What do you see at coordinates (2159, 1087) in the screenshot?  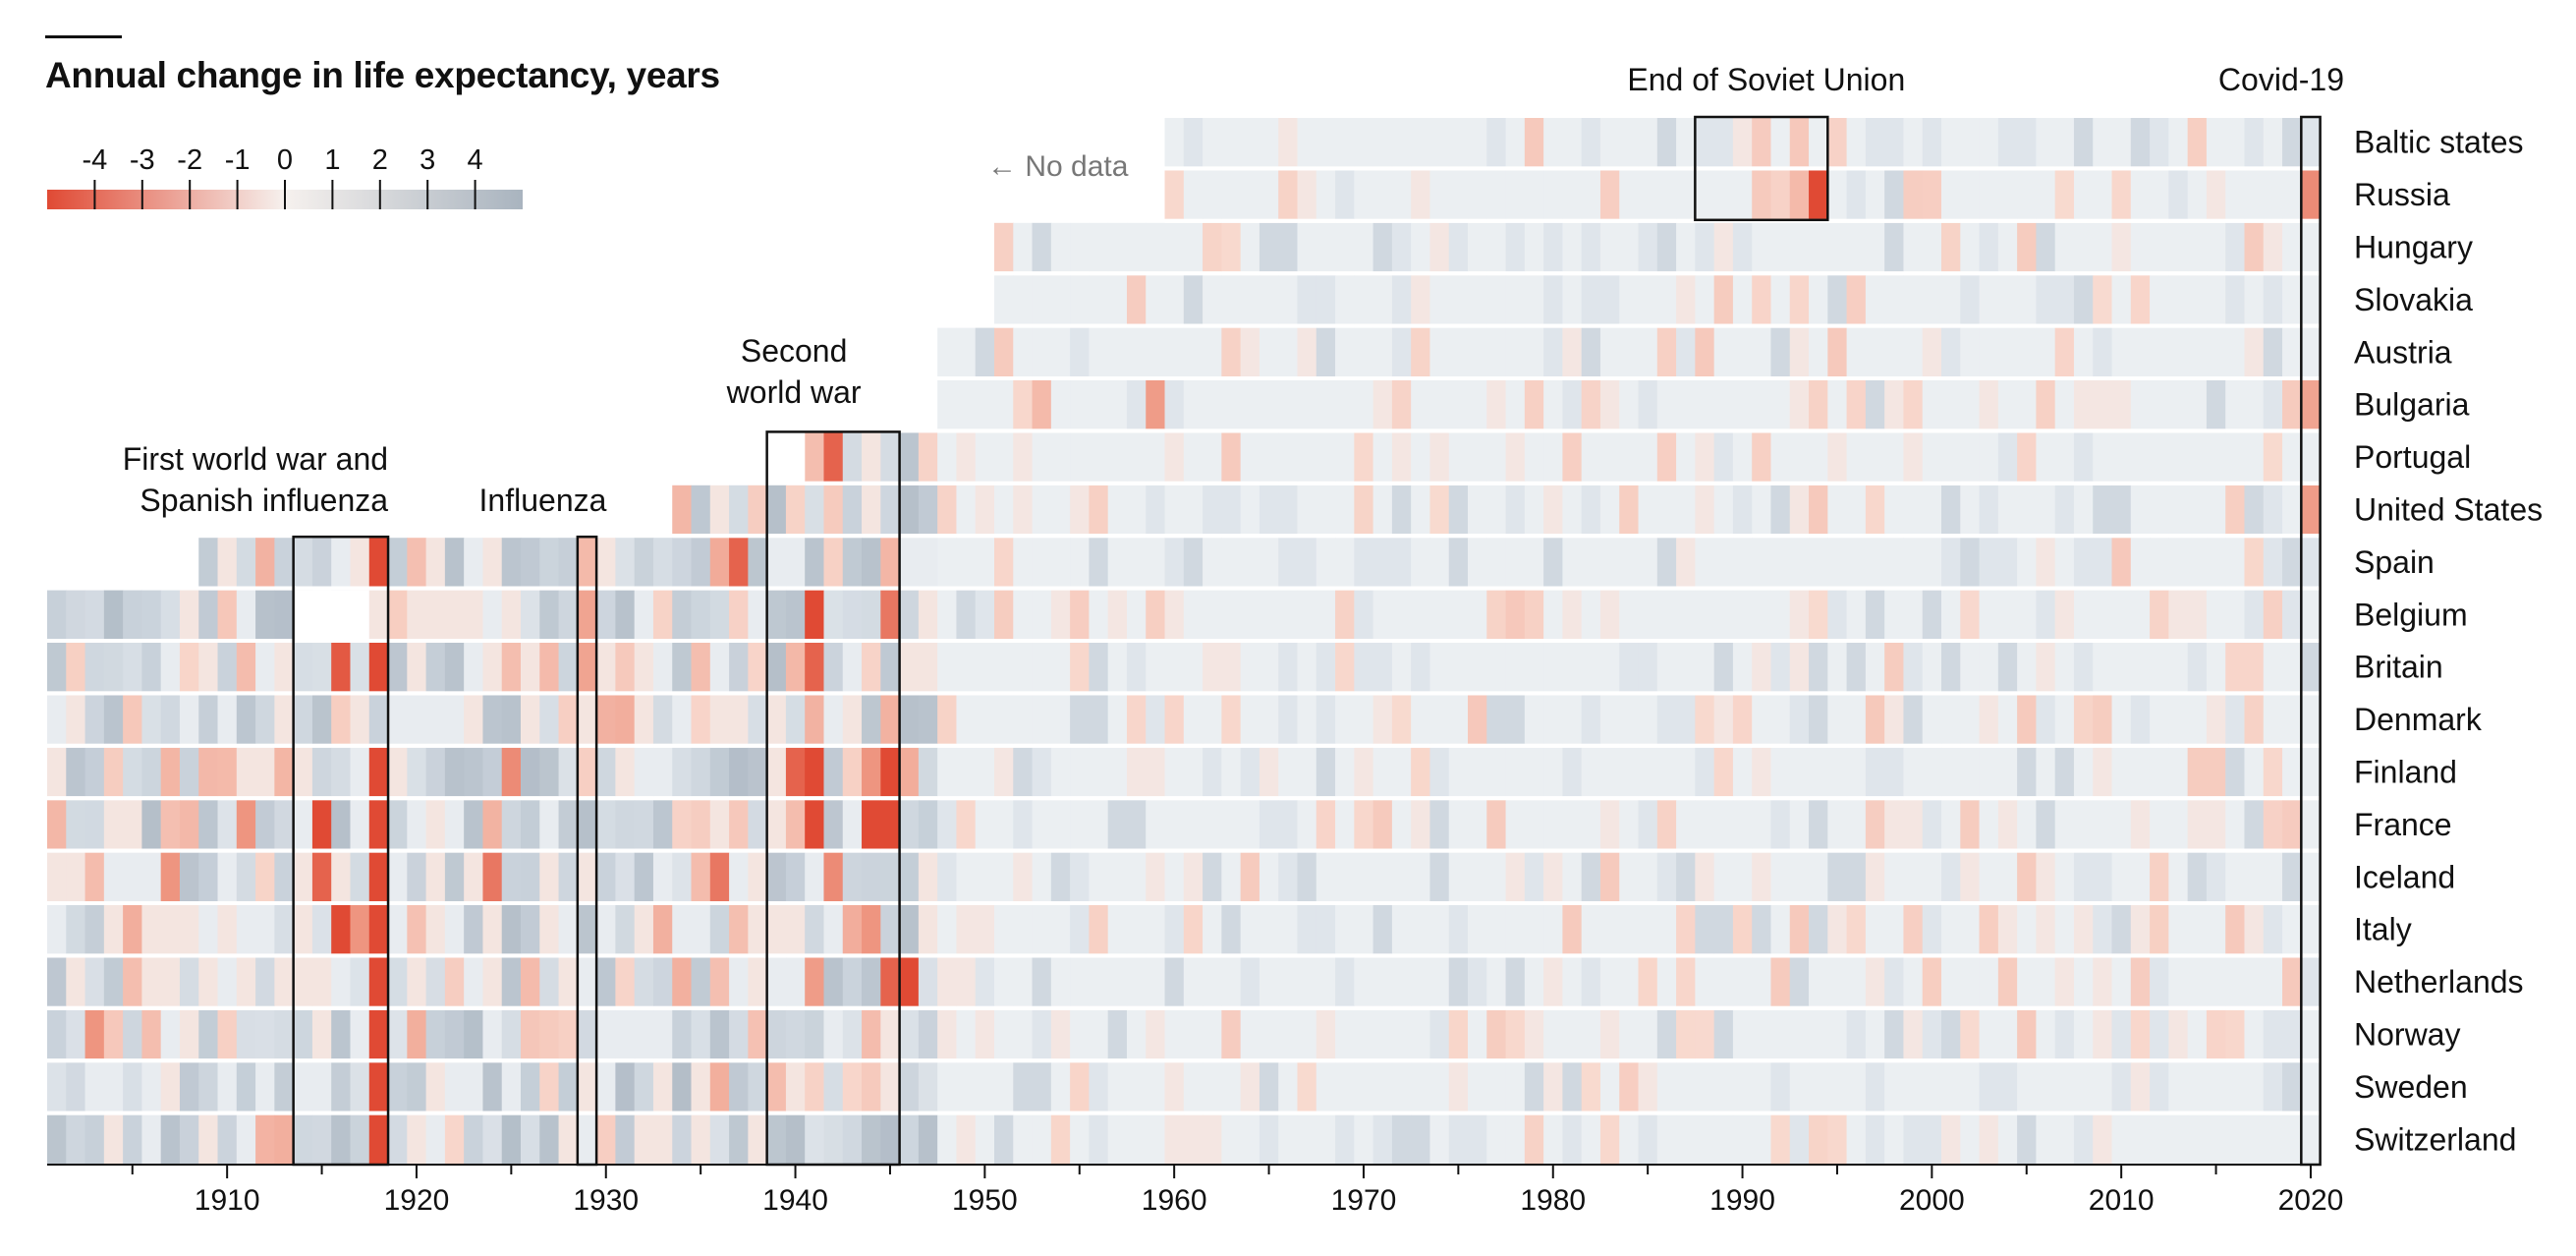 I see `cell-sweden-2012` at bounding box center [2159, 1087].